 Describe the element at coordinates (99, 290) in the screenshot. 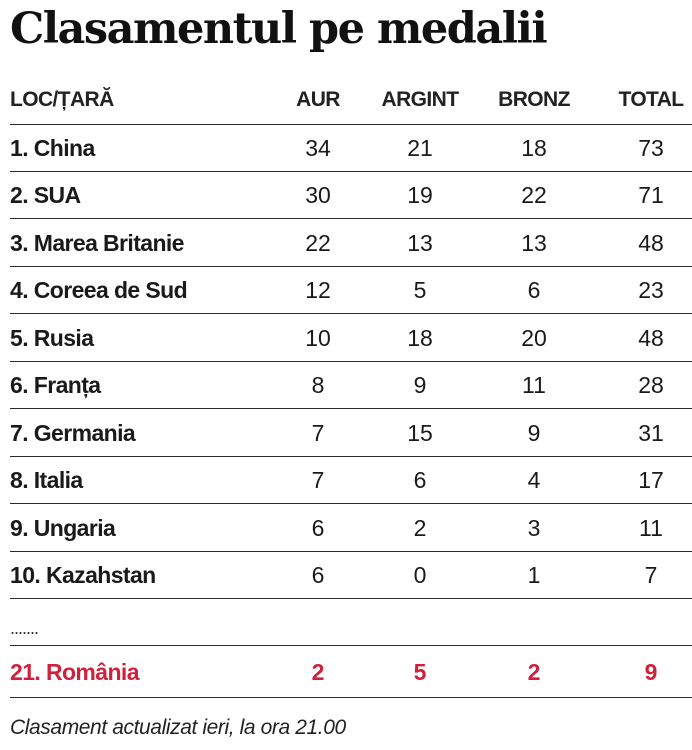

I see `country-name: 4. Coreea de Sud` at that location.